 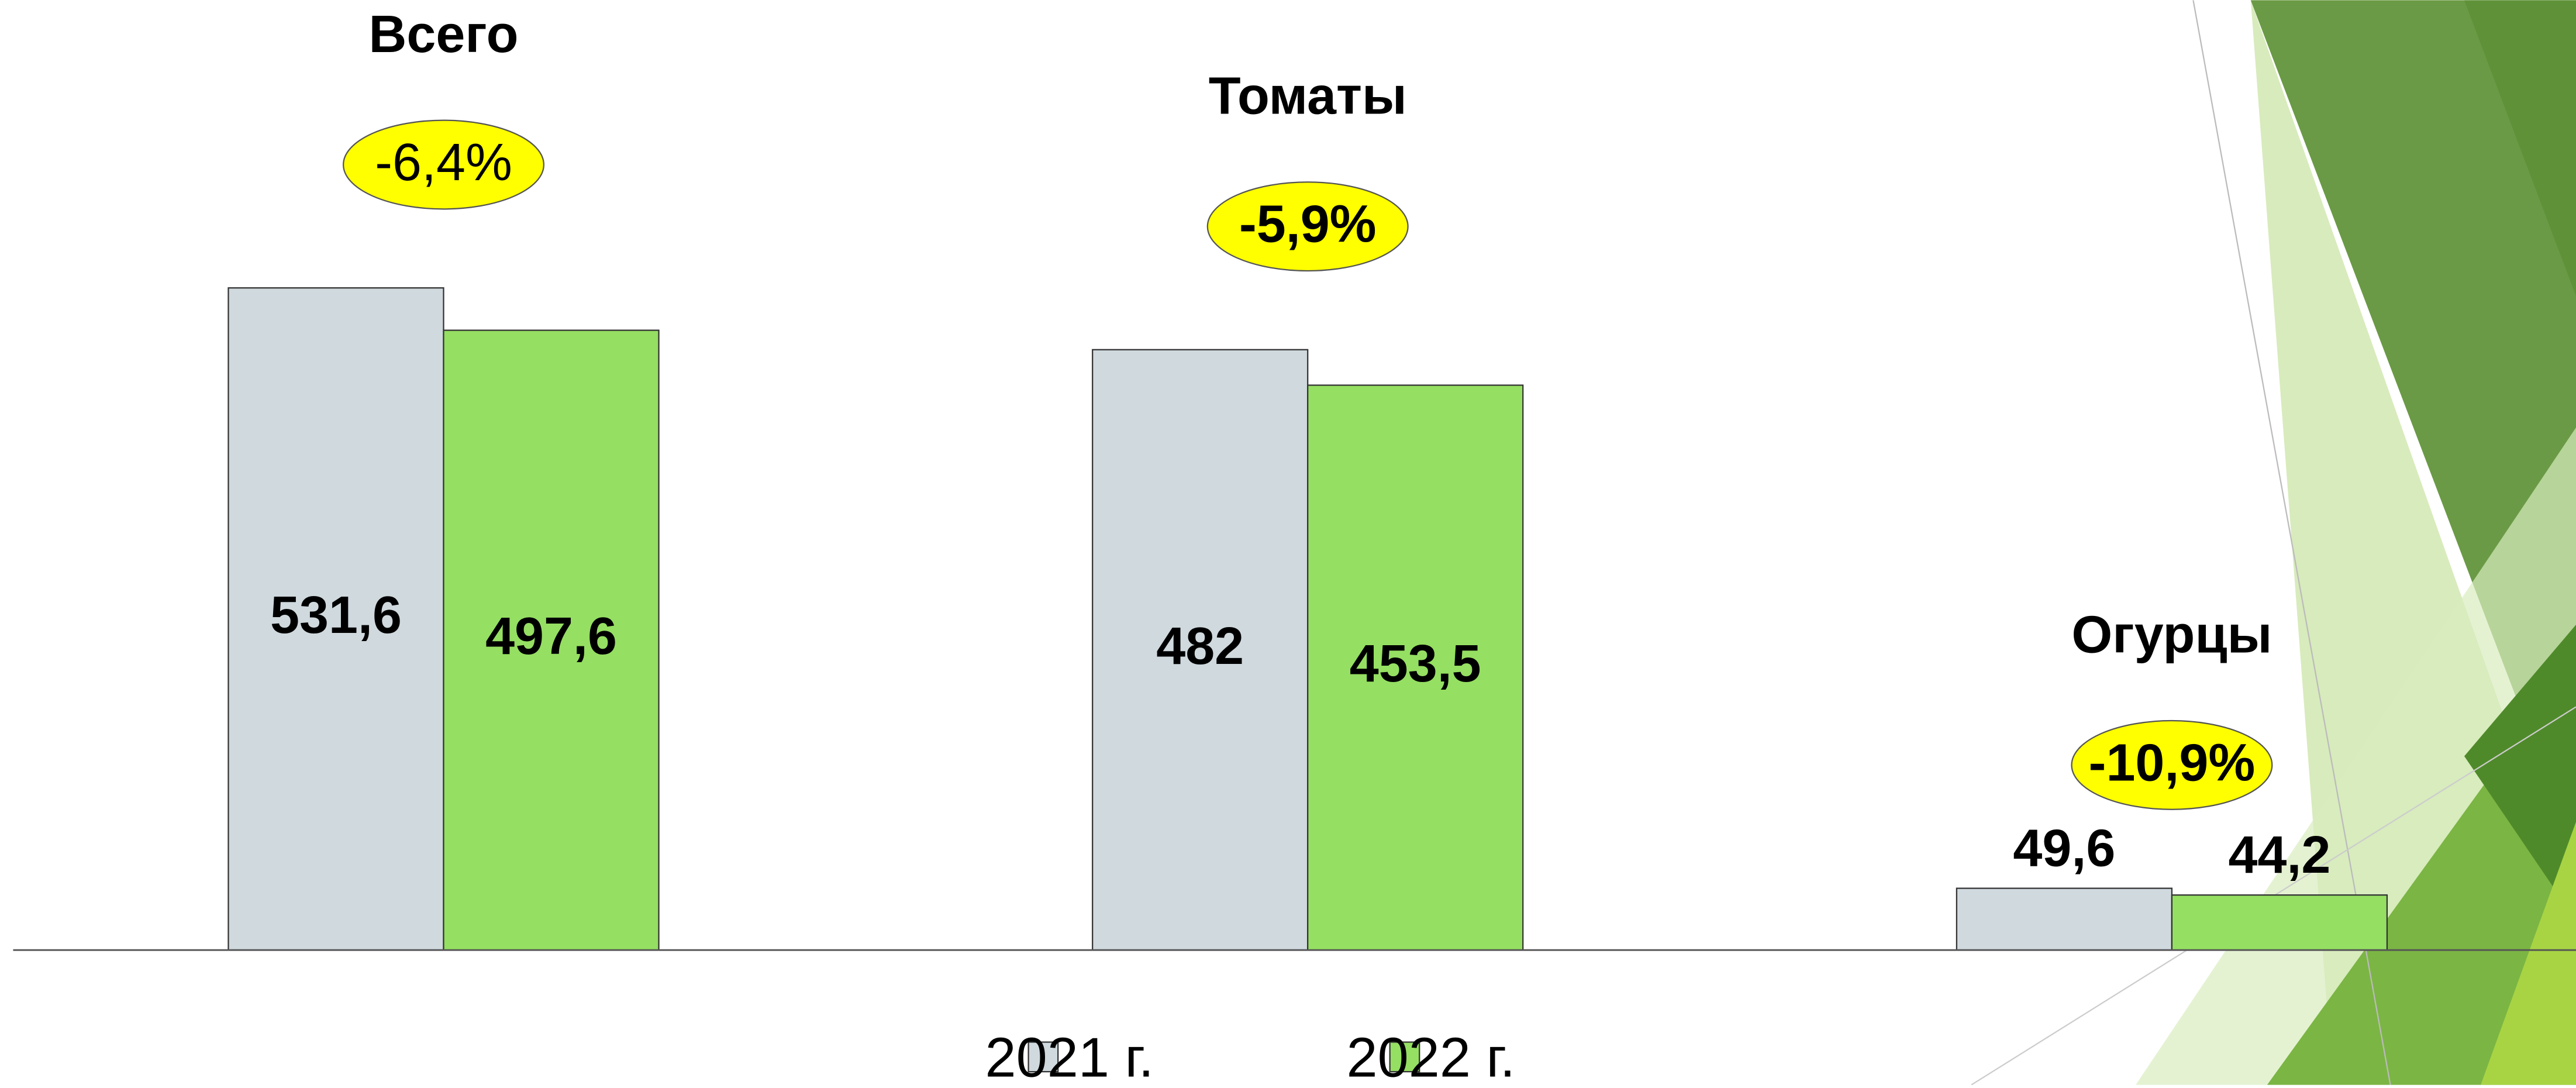 I want to click on change-label: -5,9%, so click(x=1308, y=224).